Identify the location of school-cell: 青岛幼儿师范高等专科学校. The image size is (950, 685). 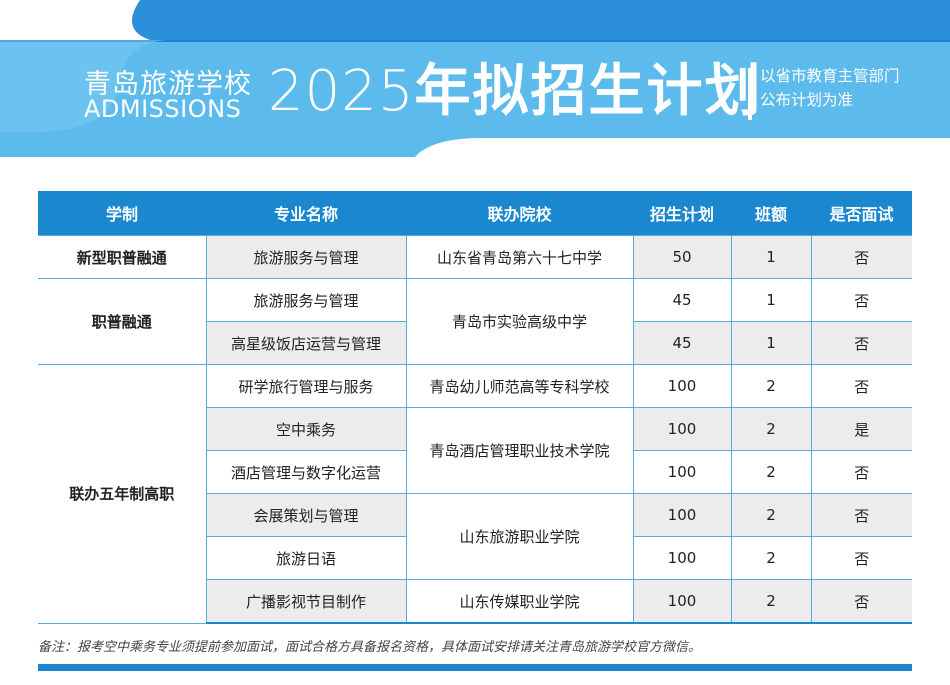
(519, 386).